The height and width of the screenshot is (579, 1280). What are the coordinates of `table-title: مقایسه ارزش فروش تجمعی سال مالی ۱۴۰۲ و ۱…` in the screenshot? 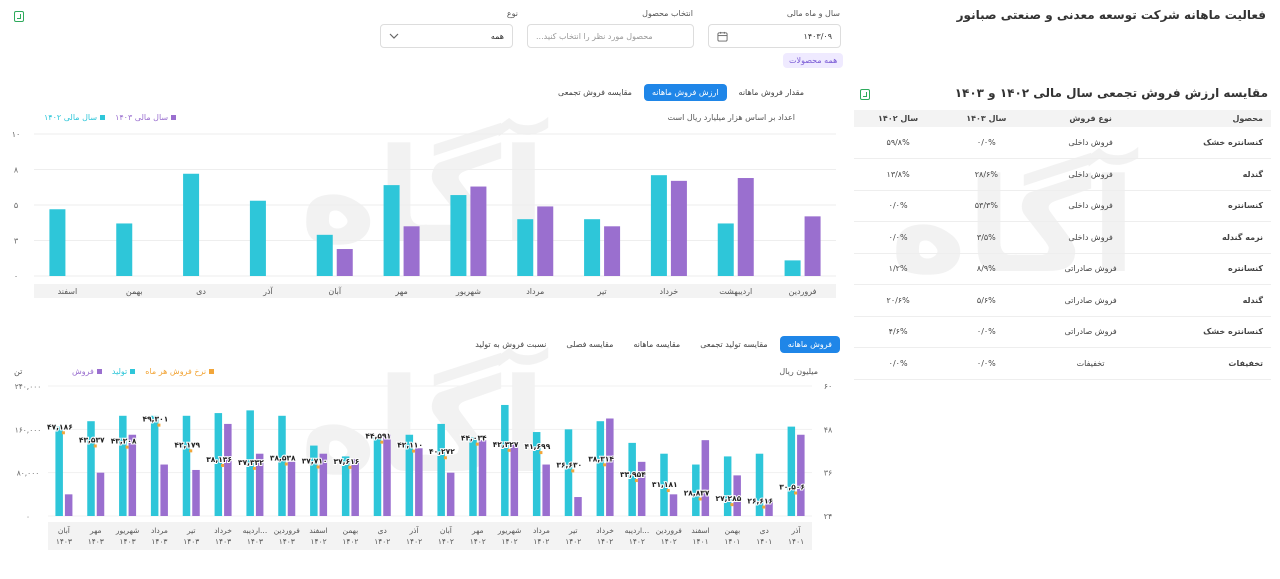 It's located at (1111, 93).